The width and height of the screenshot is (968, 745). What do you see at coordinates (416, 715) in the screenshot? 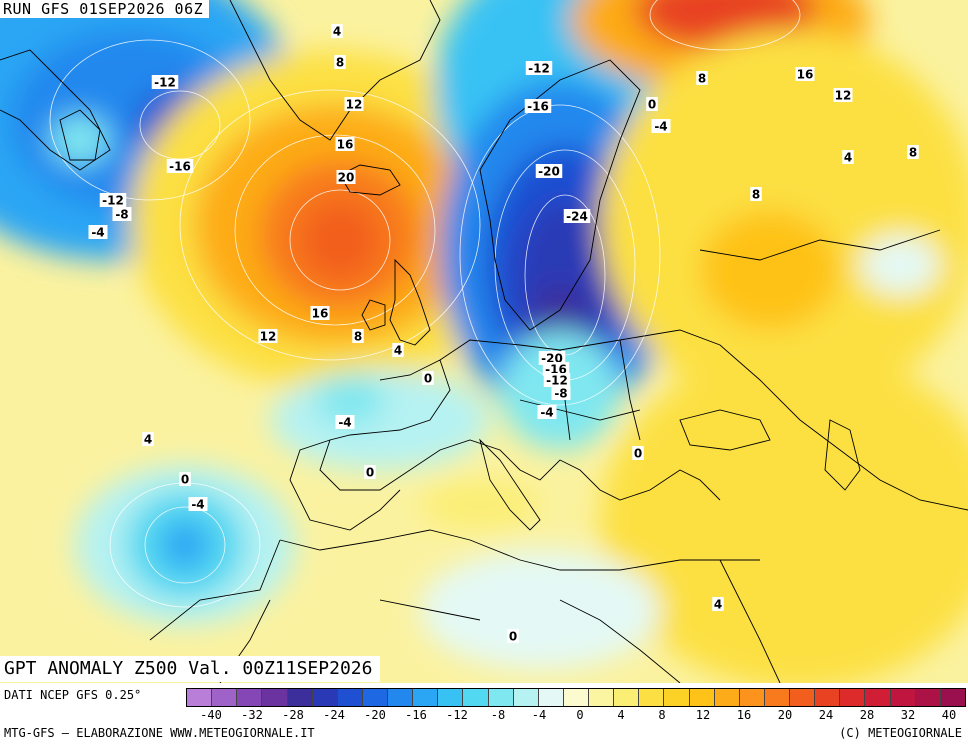
I see `legend-tick: -16` at bounding box center [416, 715].